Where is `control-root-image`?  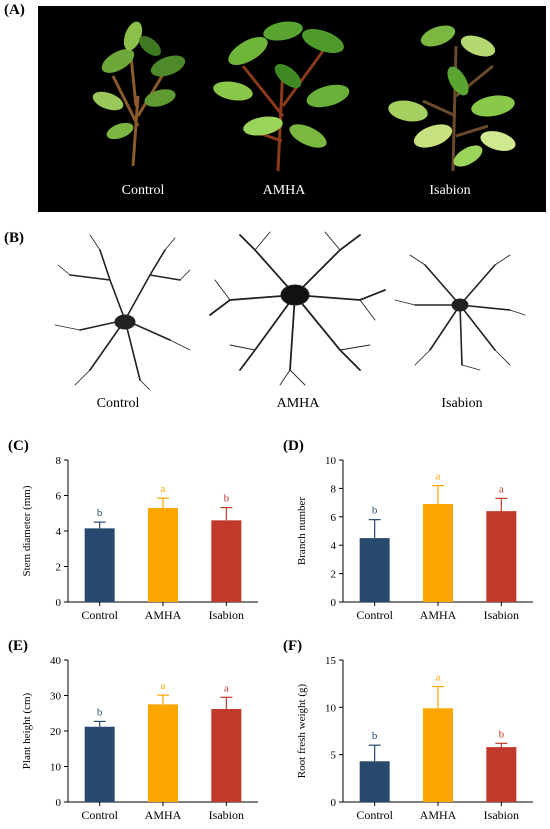 control-root-image is located at coordinates (122, 312).